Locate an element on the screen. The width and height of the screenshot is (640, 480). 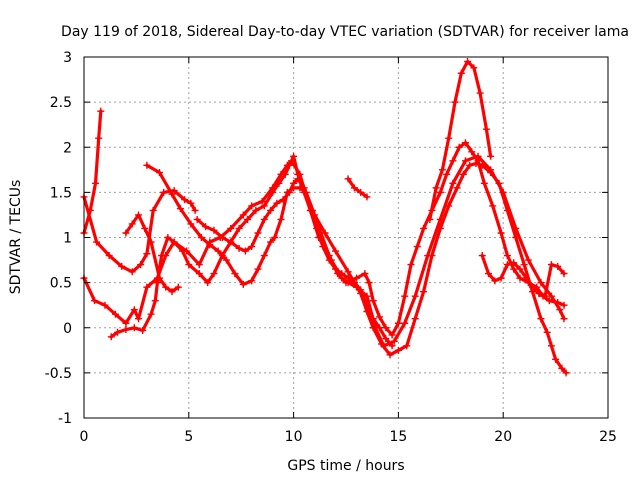
y-tick-label: 0 is located at coordinates (67, 329).